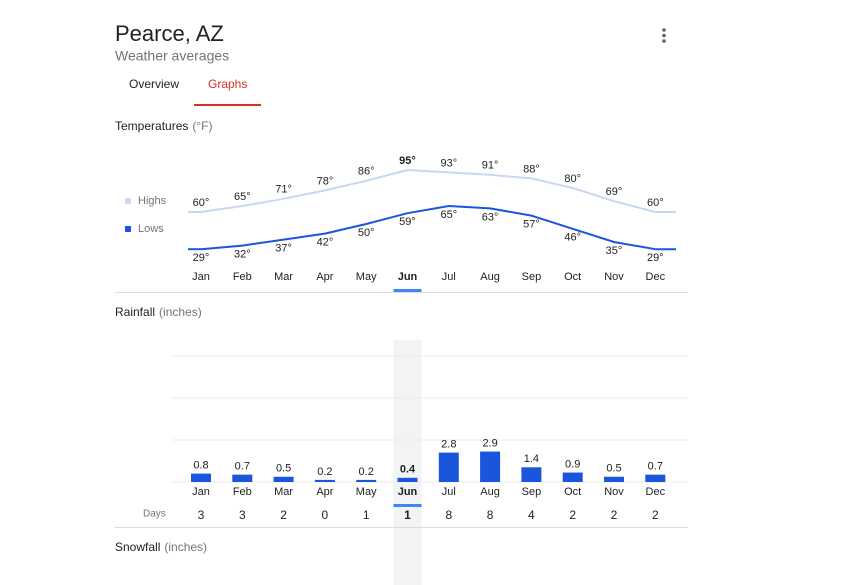 This screenshot has height=585, width=853. Describe the element at coordinates (572, 238) in the screenshot. I see `temp-label: 46°` at that location.